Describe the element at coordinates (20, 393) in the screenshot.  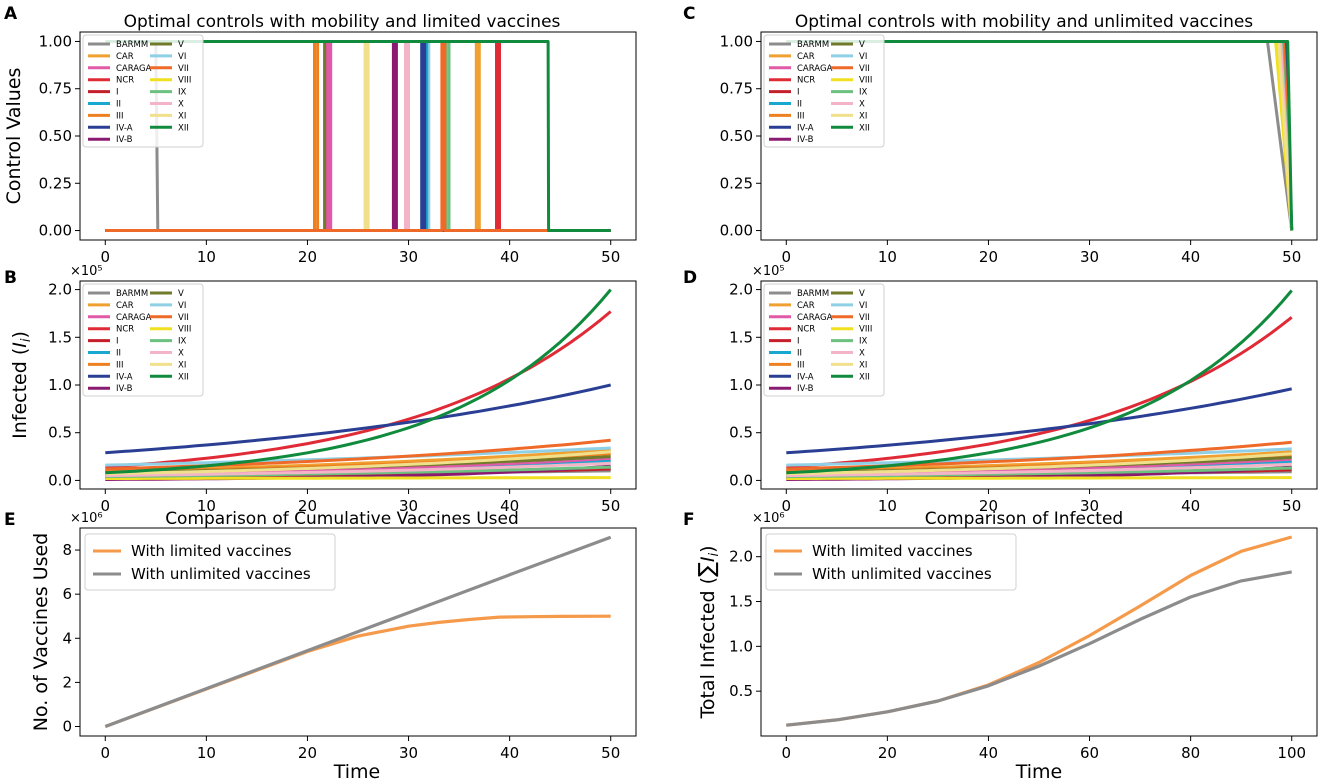
I see `panel-b-ylabel-text: Infected (` at that location.